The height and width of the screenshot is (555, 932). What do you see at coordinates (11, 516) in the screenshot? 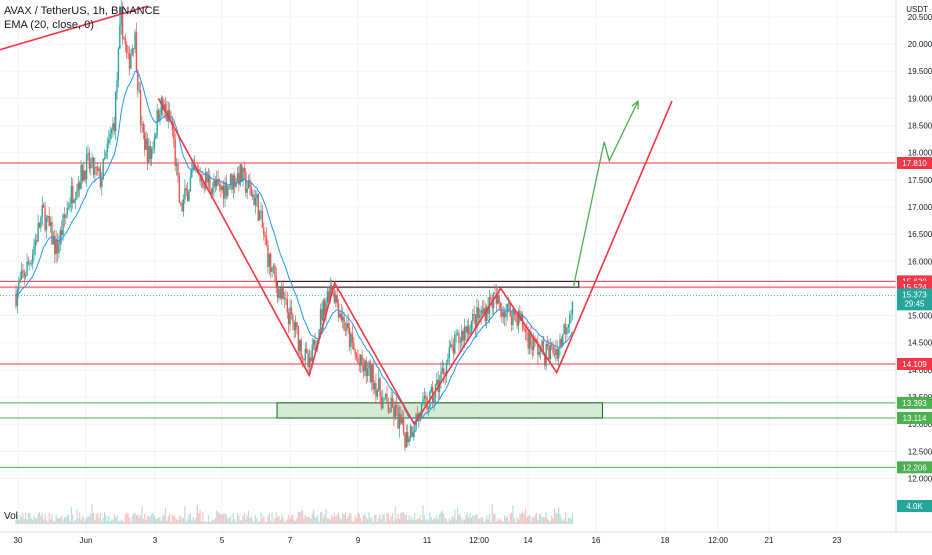
I see `volume-label: Vol` at bounding box center [11, 516].